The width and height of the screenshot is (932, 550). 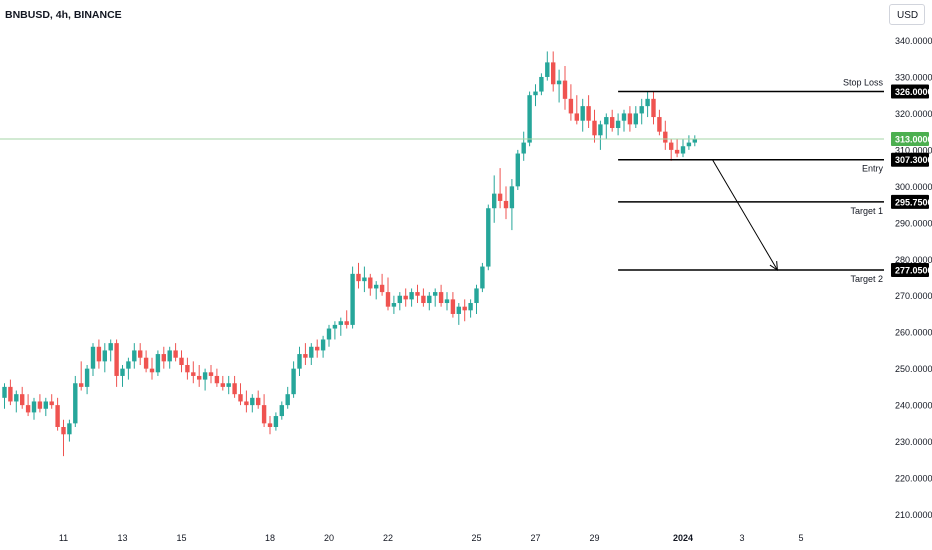 What do you see at coordinates (911, 138) in the screenshot?
I see `current-price-badge: 313.0000` at bounding box center [911, 138].